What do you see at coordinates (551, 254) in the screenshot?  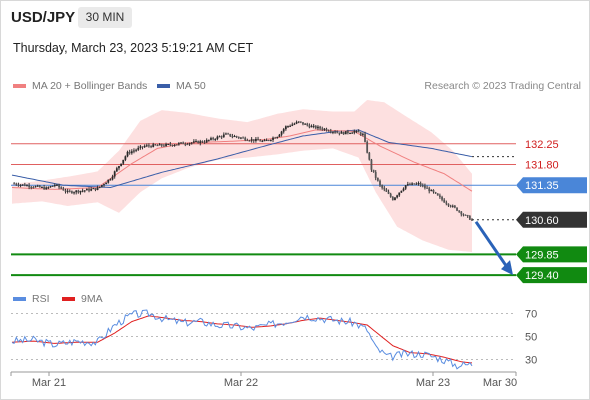 I see `level-tag-129.85` at bounding box center [551, 254].